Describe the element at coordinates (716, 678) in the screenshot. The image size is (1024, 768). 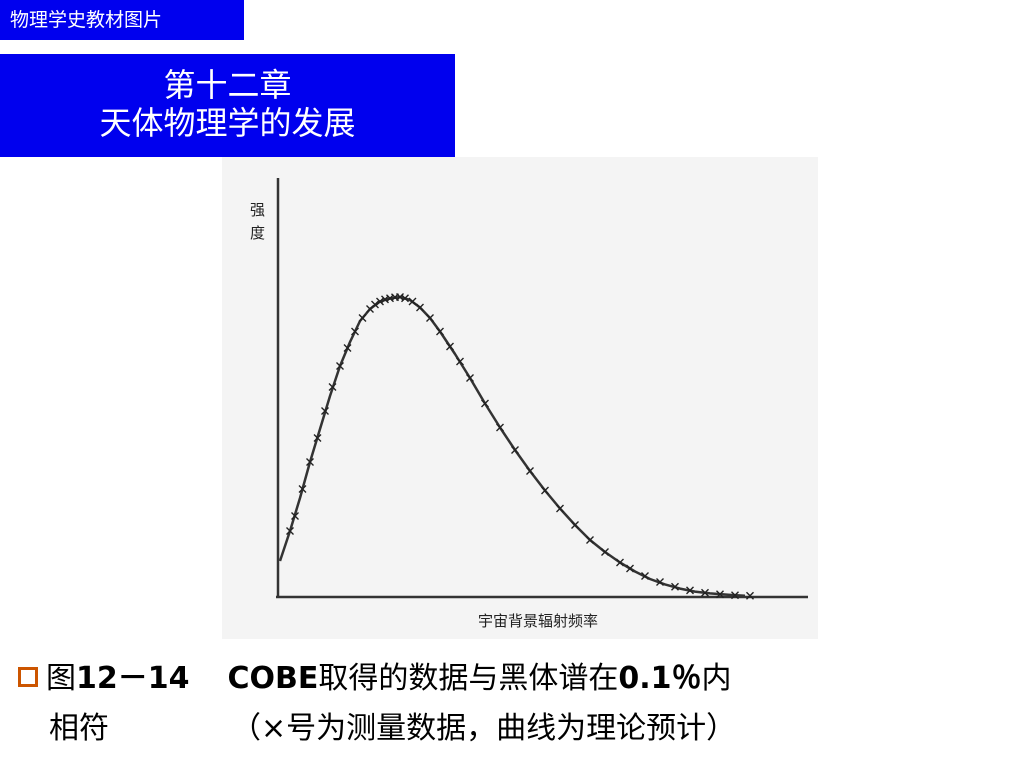
I see `caption-text-2: 内` at that location.